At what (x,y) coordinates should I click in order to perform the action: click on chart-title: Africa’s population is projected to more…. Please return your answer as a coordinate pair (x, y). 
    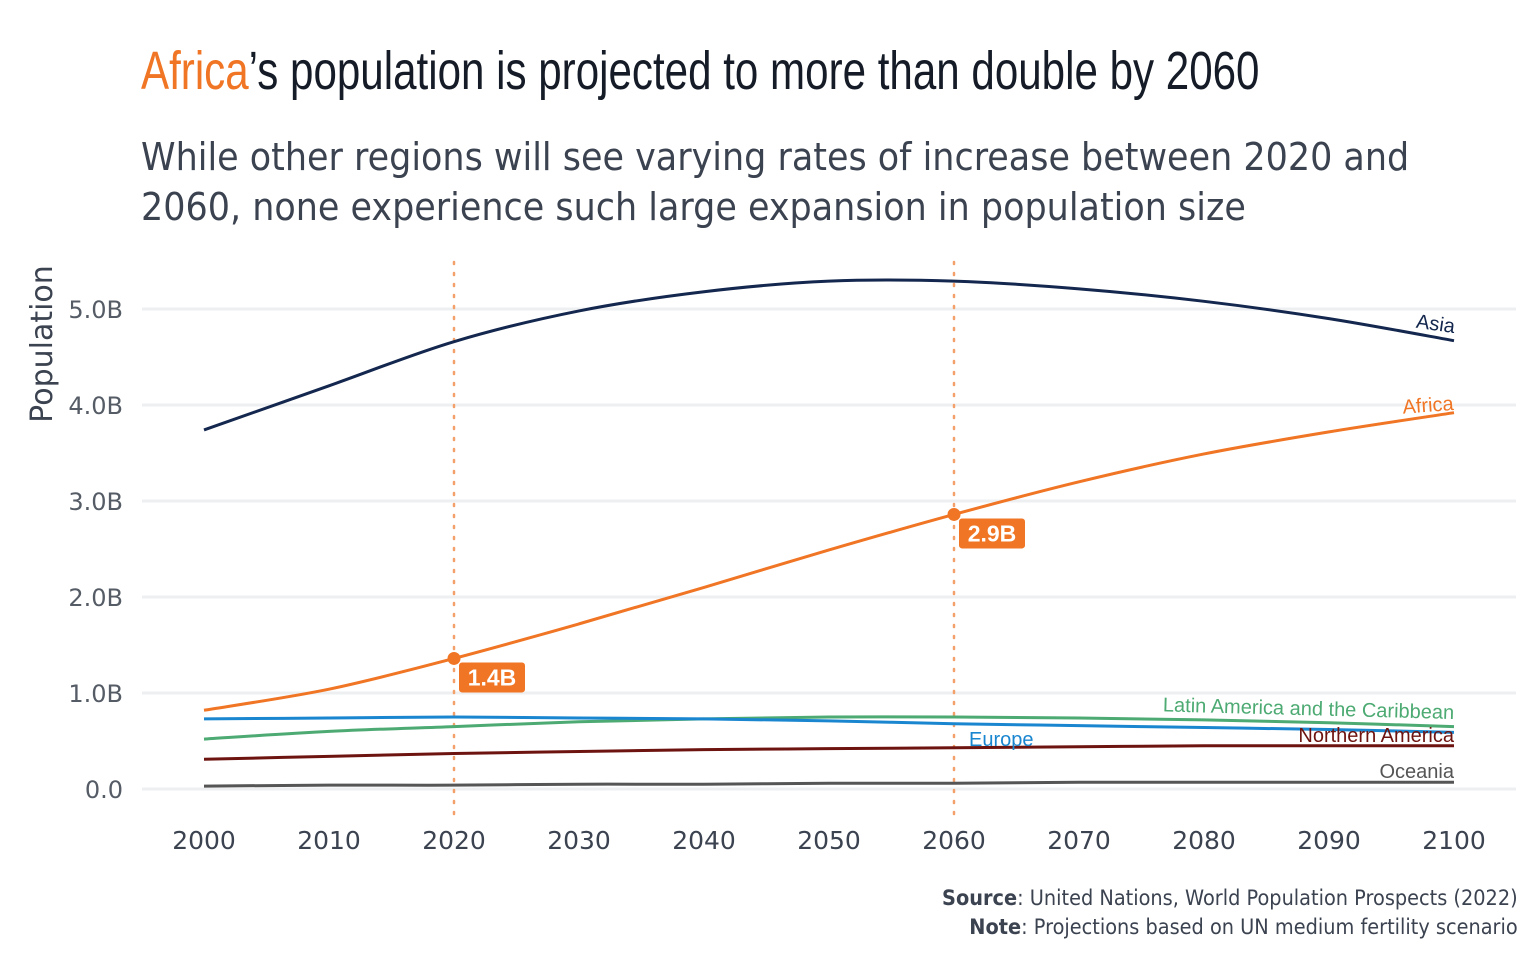
    Looking at the image, I should click on (700, 71).